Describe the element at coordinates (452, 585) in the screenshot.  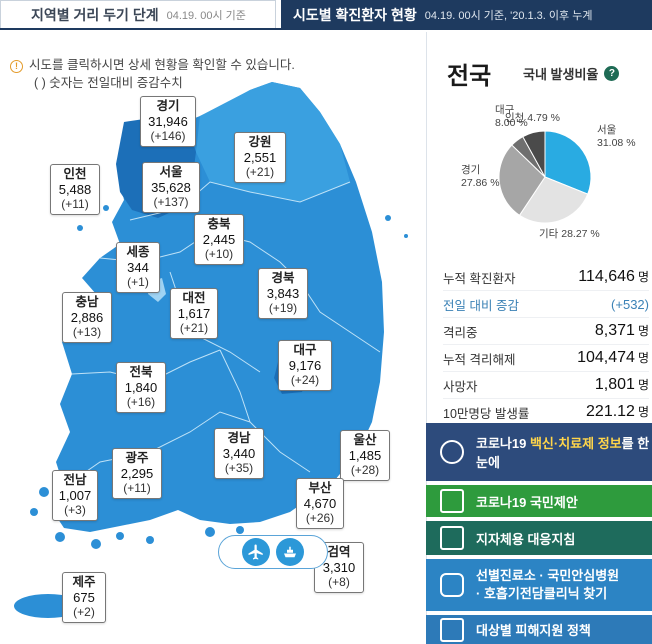
I see `shield-cross-icon` at that location.